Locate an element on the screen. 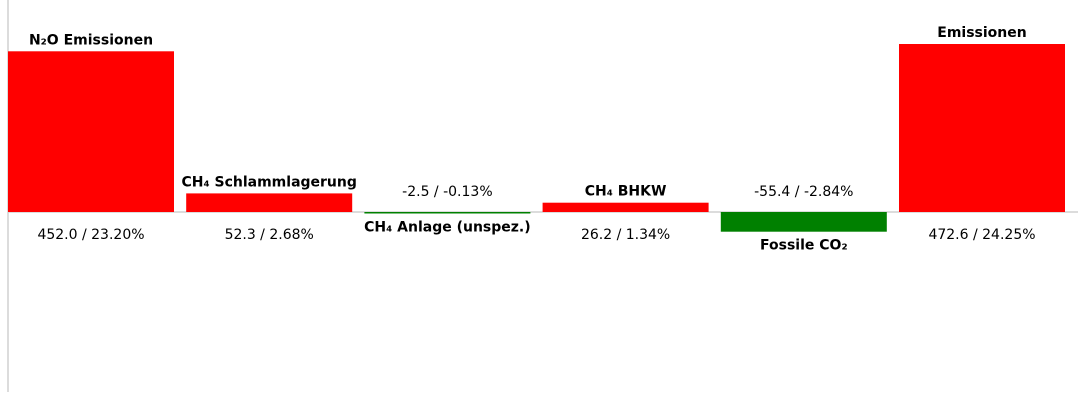 The height and width of the screenshot is (408, 1080). bar-emissionen is located at coordinates (982, 128).